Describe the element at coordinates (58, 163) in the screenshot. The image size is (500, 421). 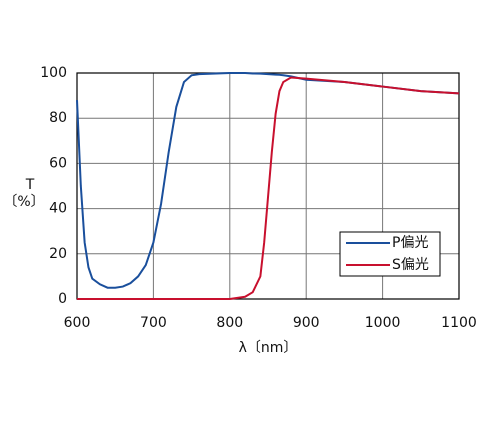
I see `y-tick-label: 60` at that location.